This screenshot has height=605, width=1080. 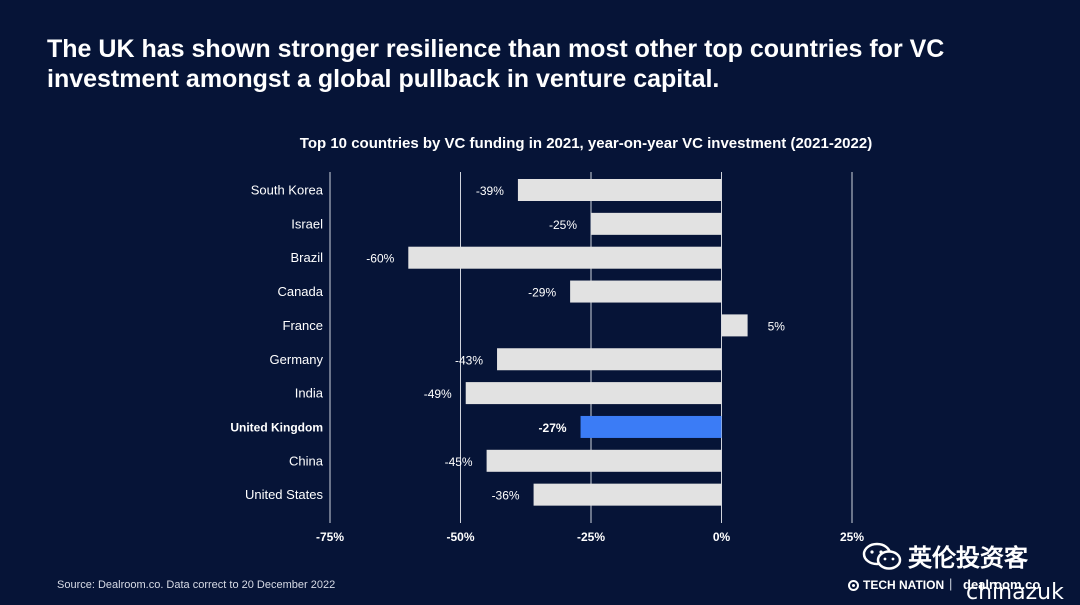 I want to click on watermark-handle: chinazuk, so click(x=1015, y=592).